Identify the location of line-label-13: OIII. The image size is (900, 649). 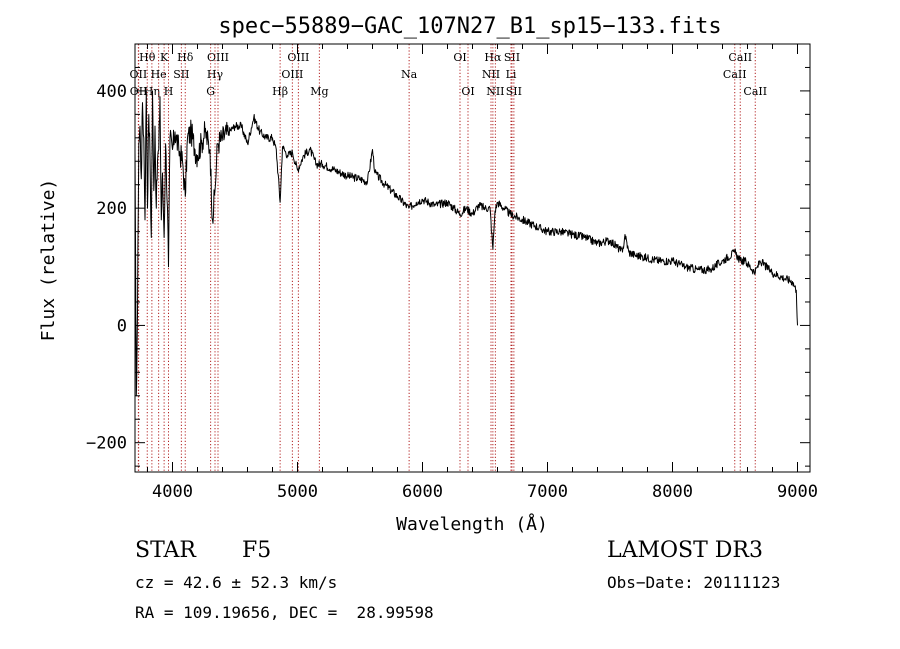
(298, 57).